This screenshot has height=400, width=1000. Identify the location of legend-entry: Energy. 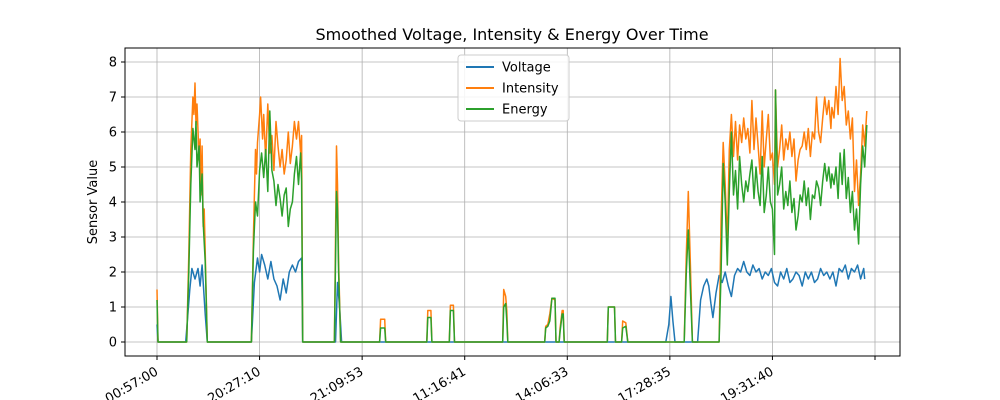
(525, 110).